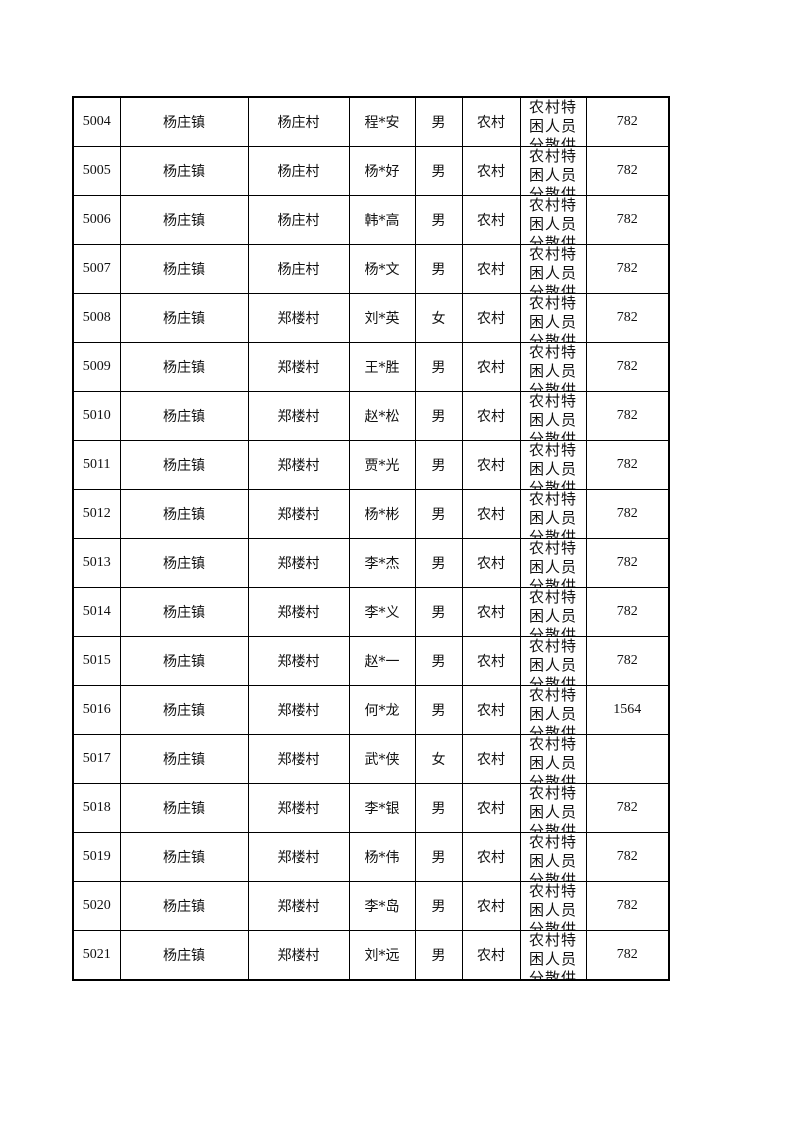  Describe the element at coordinates (96, 367) in the screenshot. I see `serial-number-cell: 5009` at that location.